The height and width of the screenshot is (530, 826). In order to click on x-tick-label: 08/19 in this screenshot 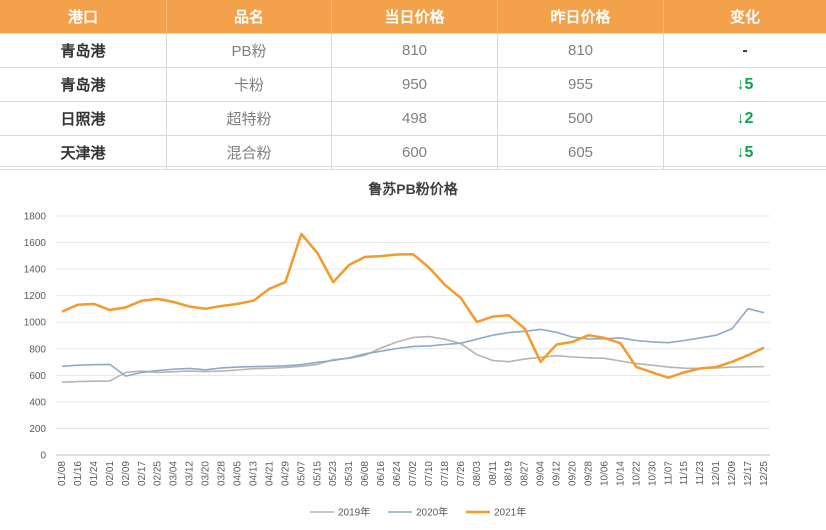, I will do `click(509, 473)`.